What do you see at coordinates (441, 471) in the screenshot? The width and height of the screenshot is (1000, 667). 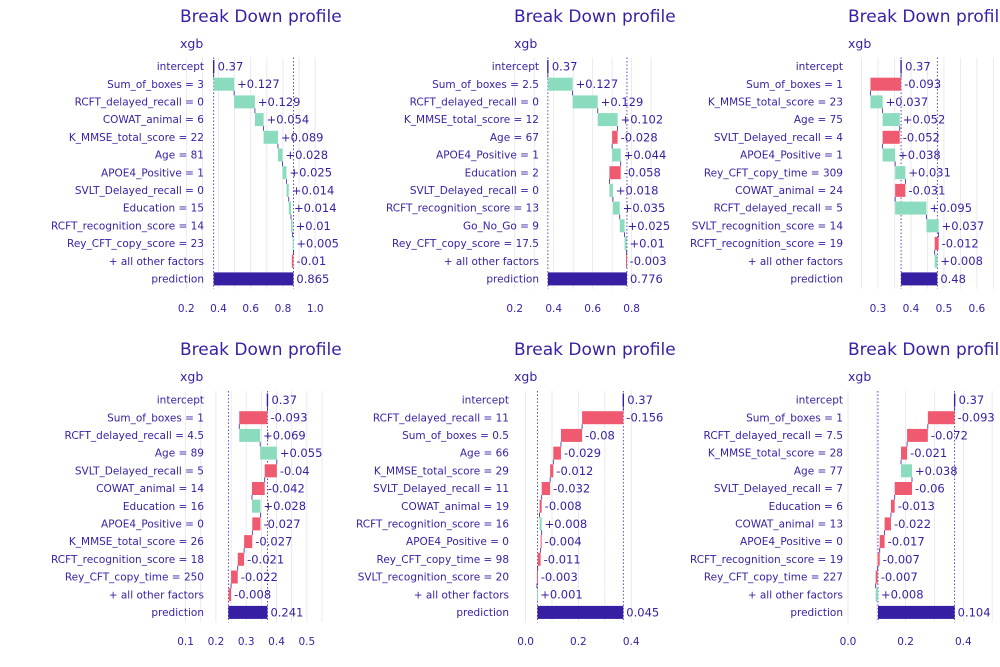 I see `panel-5-variable-label: K_MMSE_total_score = 29` at bounding box center [441, 471].